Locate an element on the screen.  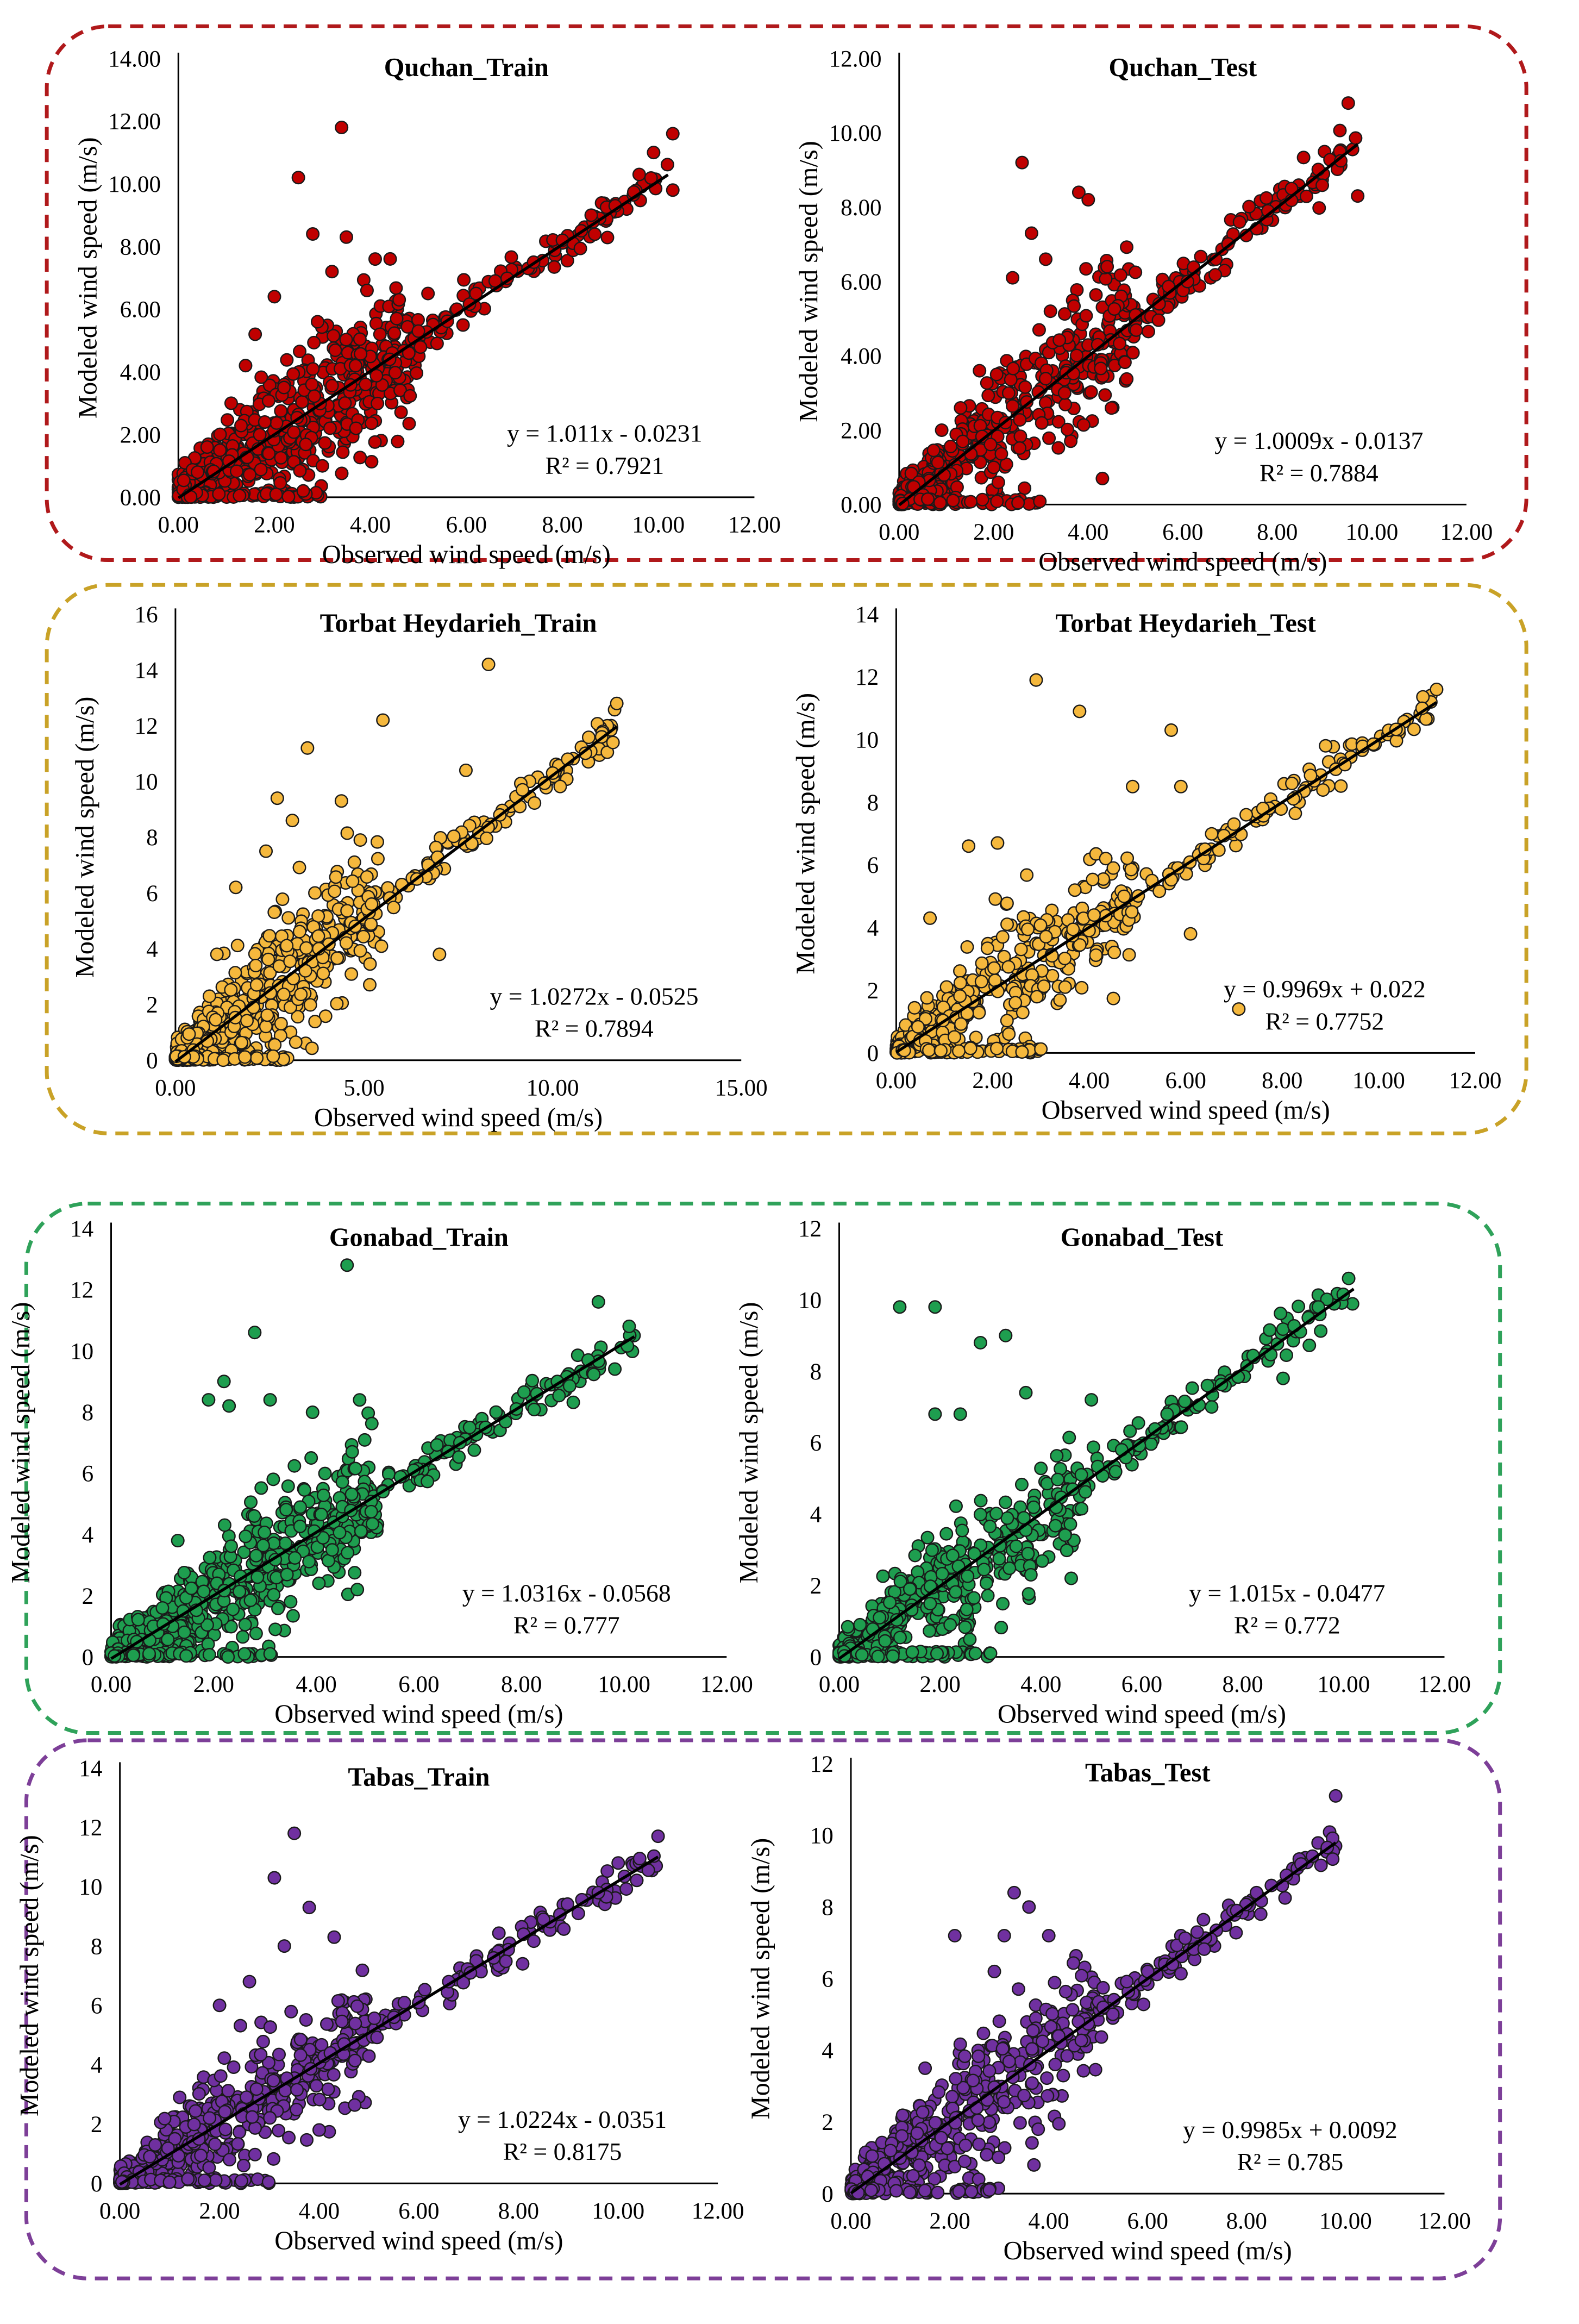
y-tick-label: 8.00 is located at coordinates (861, 208).